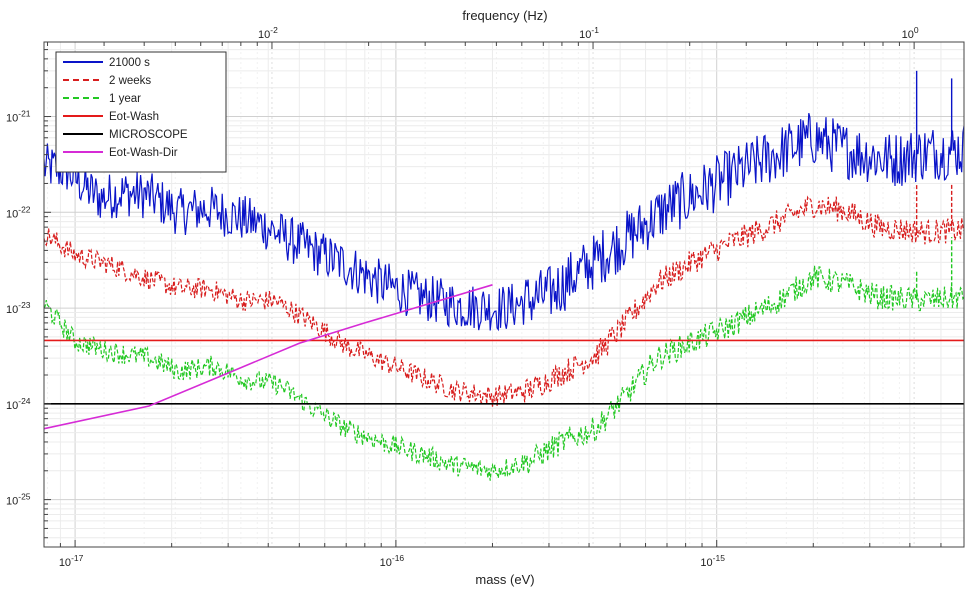 The height and width of the screenshot is (597, 969). What do you see at coordinates (589, 33) in the screenshot?
I see `x2-tick-label: 10⁻¹` at bounding box center [589, 33].